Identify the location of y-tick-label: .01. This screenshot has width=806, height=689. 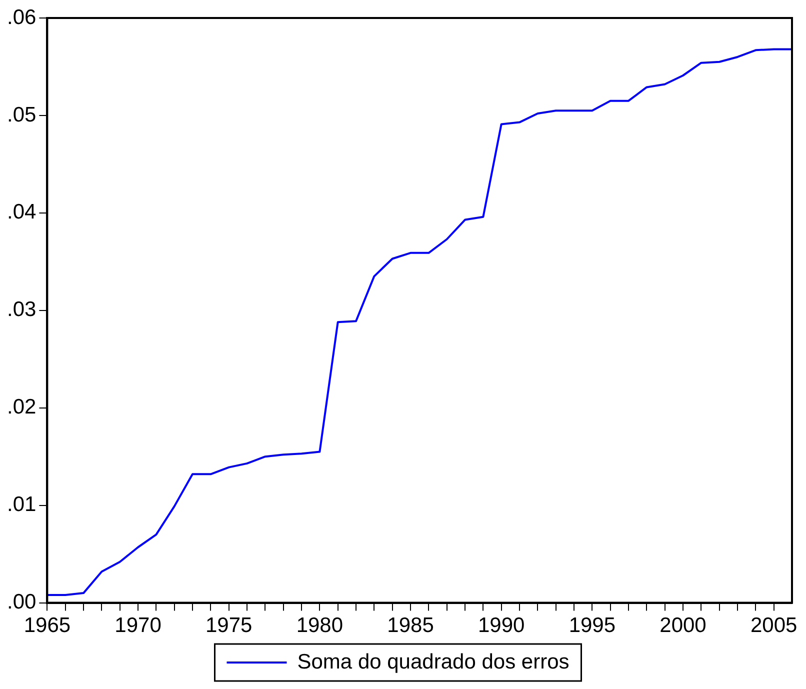
(21, 504).